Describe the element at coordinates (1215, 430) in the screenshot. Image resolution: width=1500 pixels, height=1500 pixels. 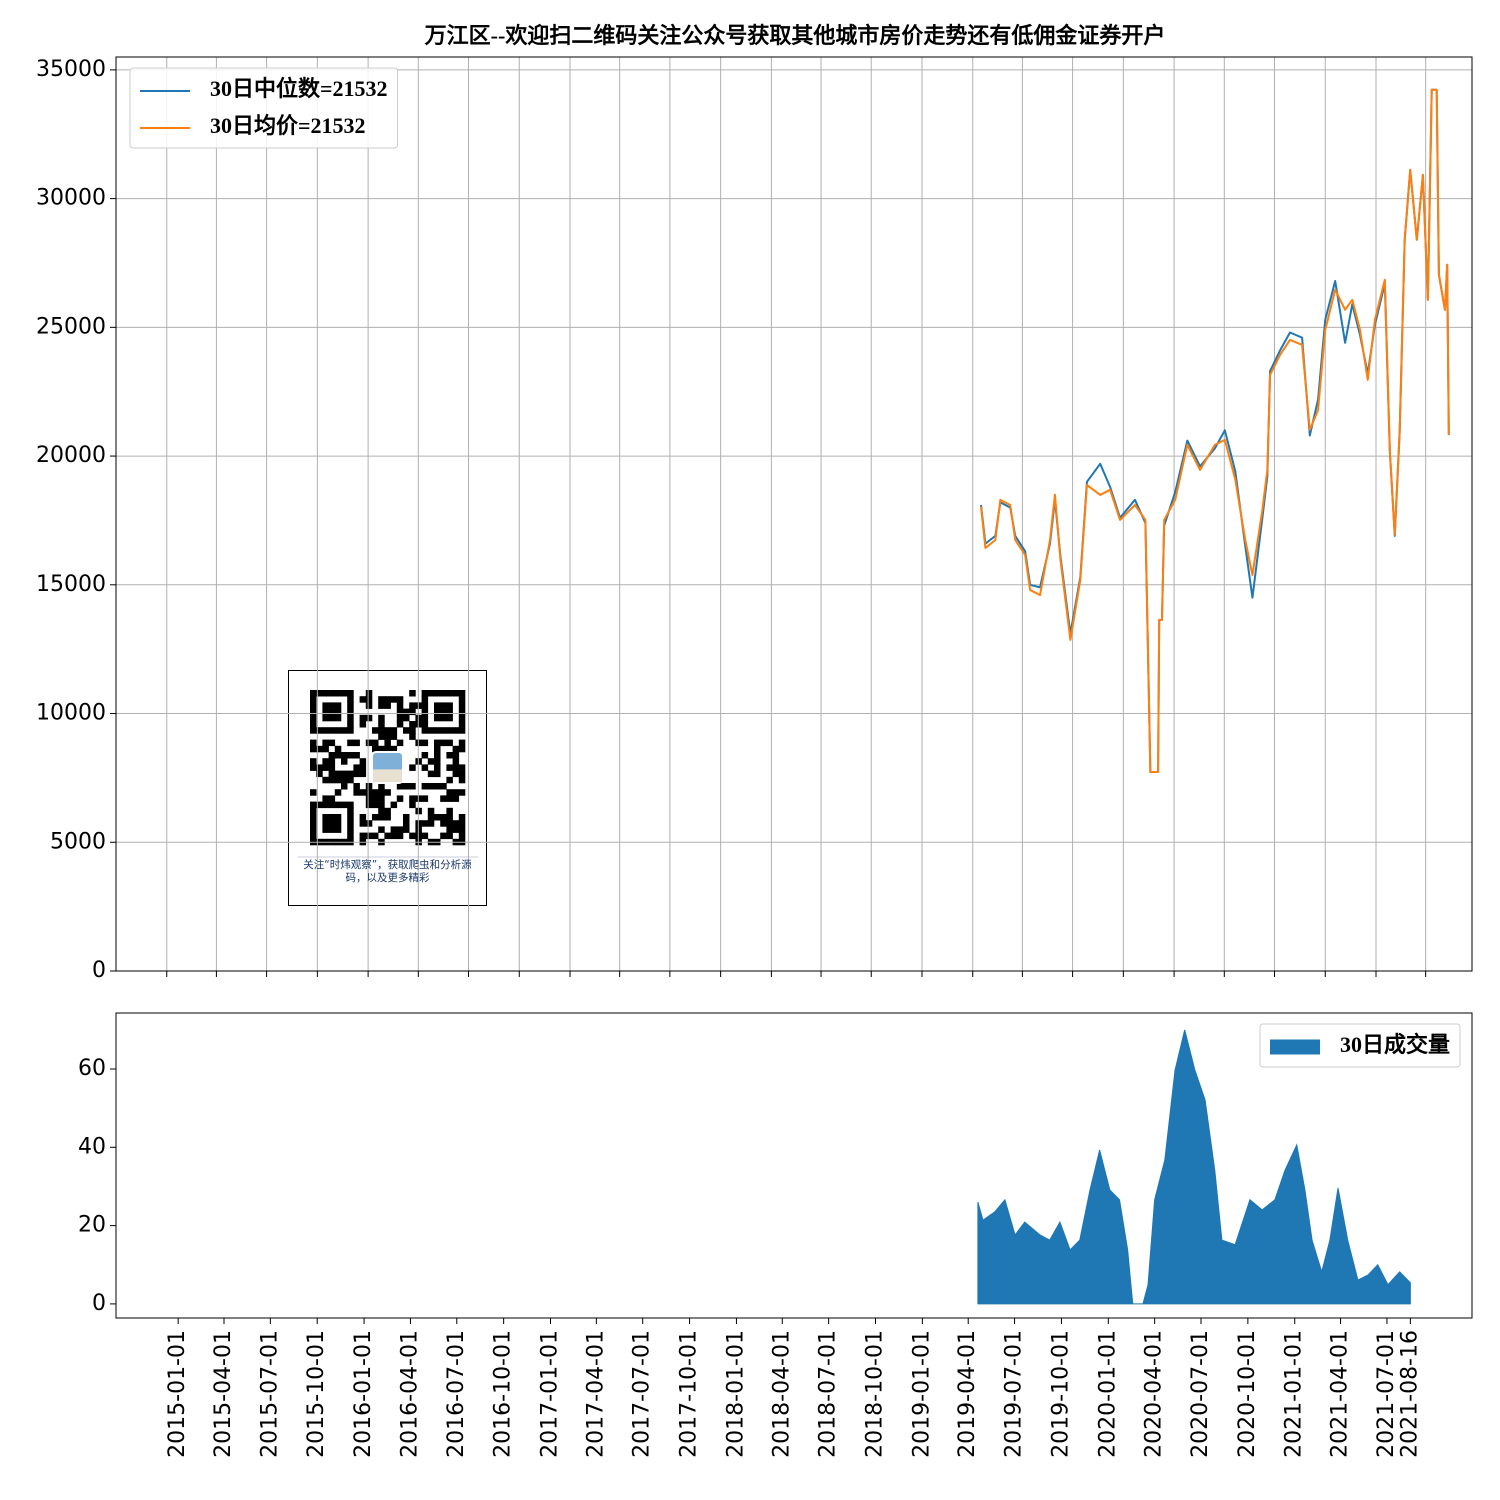
I see `line` at that location.